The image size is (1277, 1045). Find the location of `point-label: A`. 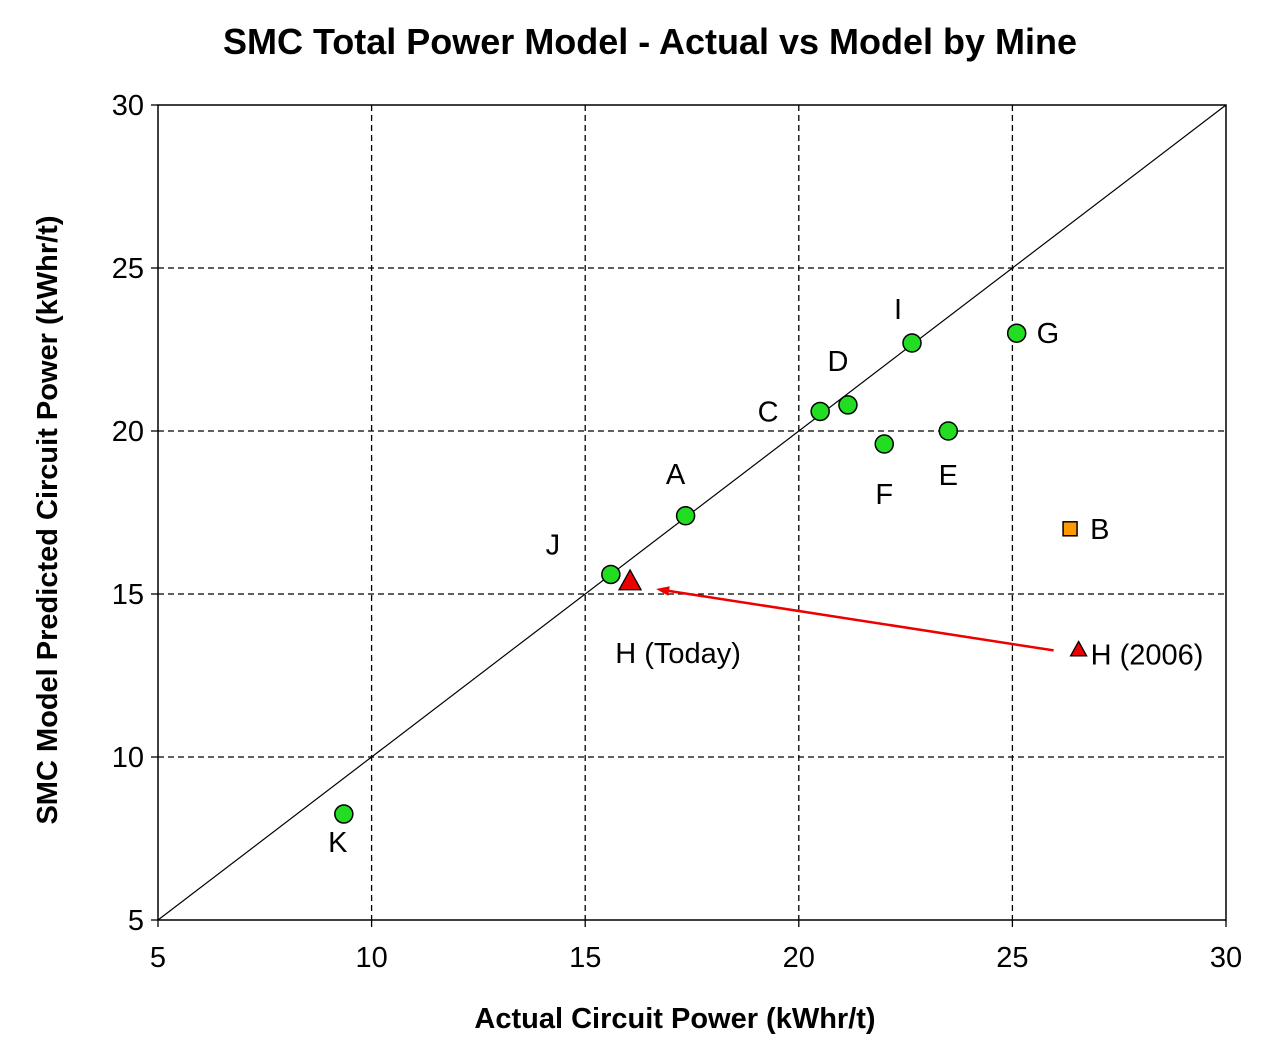

point-label: A is located at coordinates (676, 475).